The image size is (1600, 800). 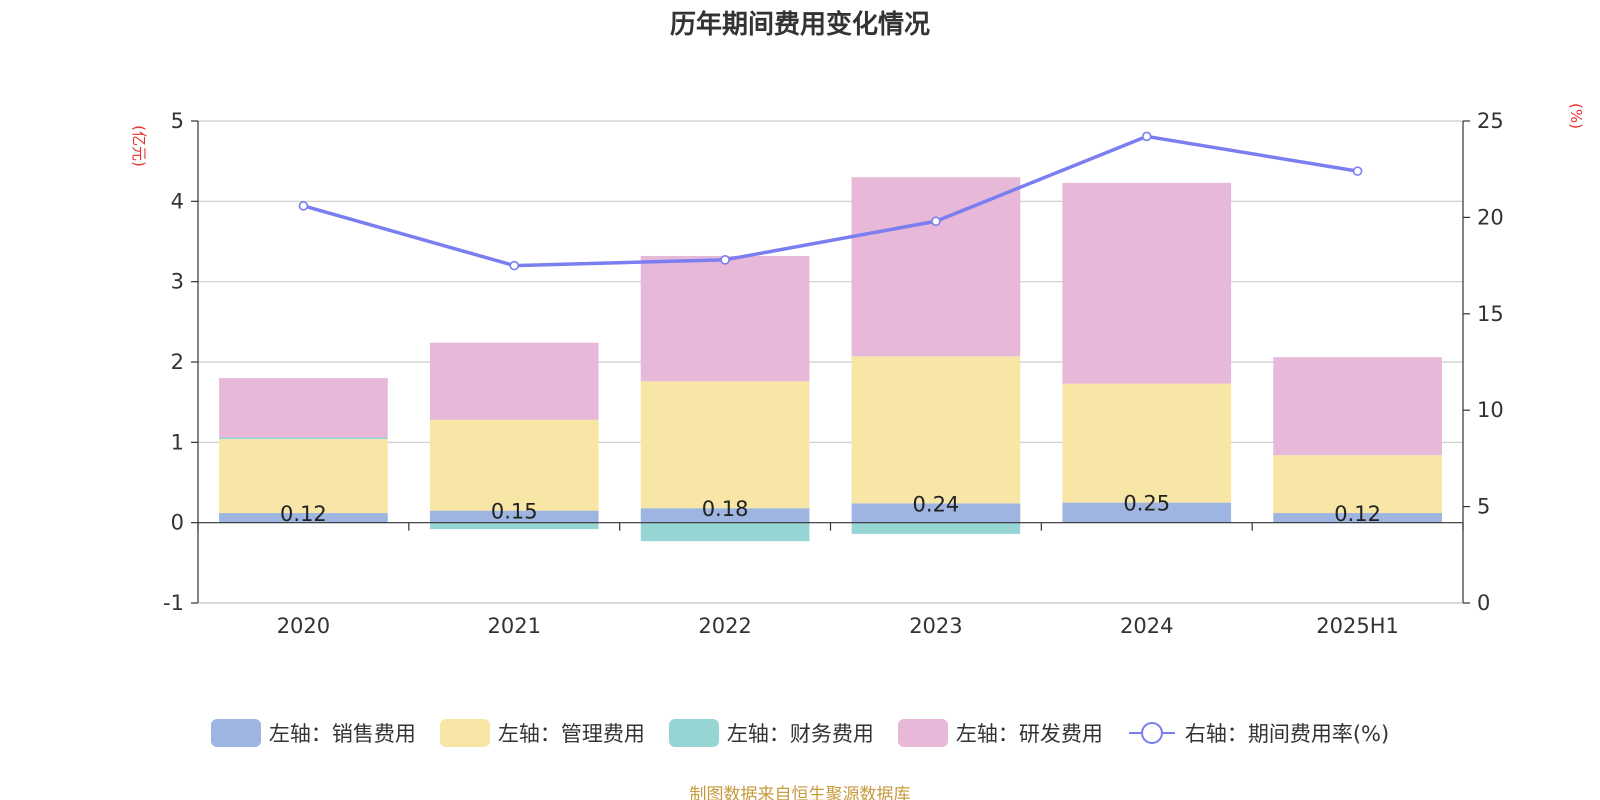 What do you see at coordinates (936, 267) in the screenshot?
I see `bar-rd-2023` at bounding box center [936, 267].